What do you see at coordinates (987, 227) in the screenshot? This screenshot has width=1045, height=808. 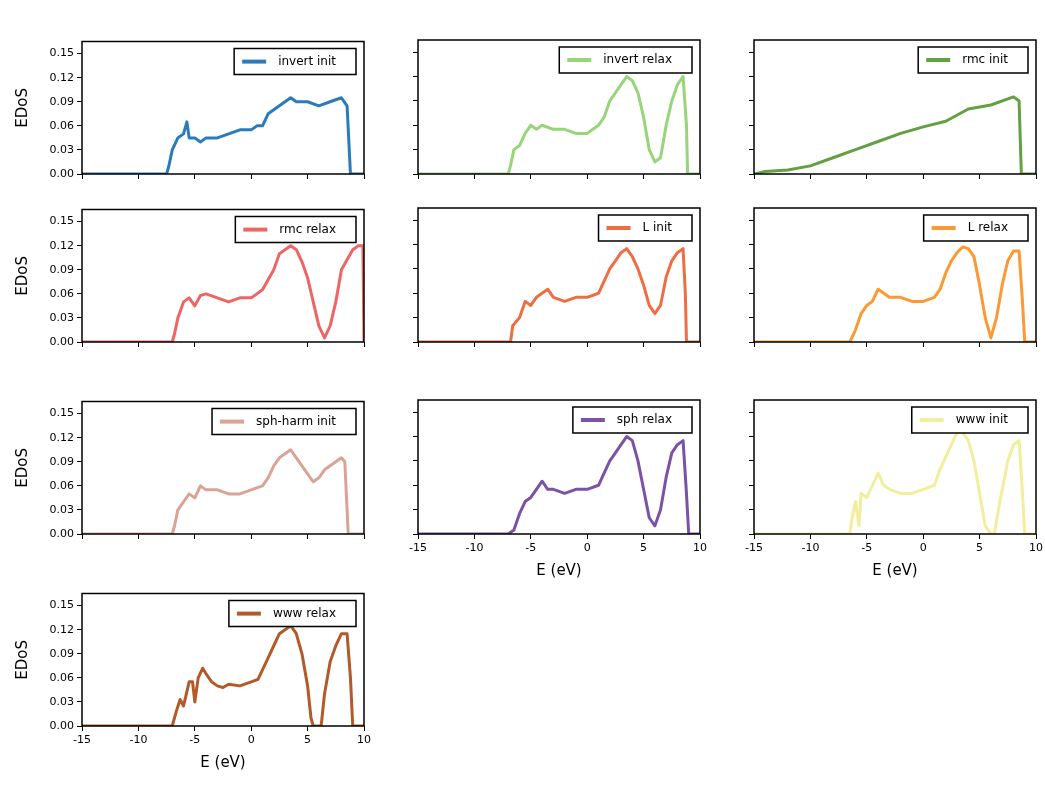 I see `legend-label: L relax` at bounding box center [987, 227].